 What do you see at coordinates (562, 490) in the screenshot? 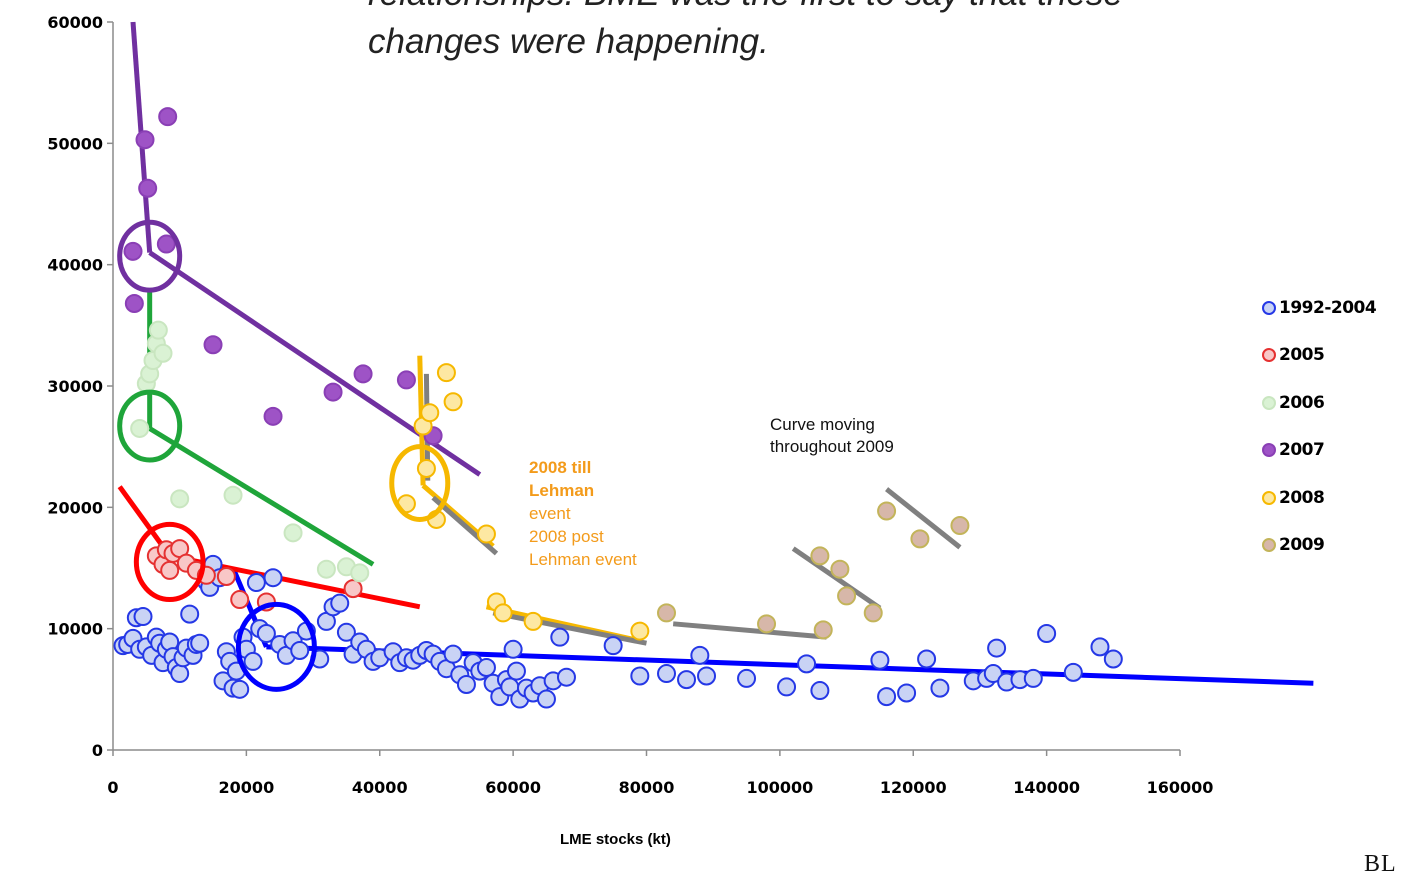
I see `lehman-bold-line-2: Lehman` at bounding box center [562, 490].